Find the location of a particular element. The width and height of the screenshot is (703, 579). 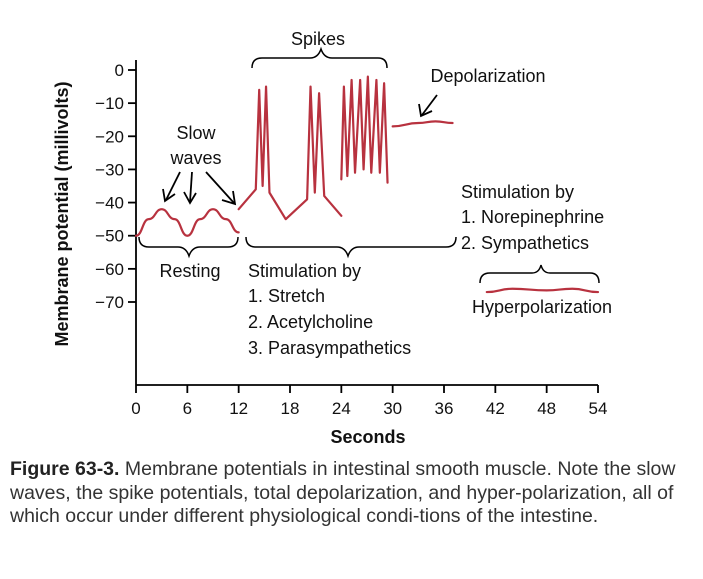

x-axis-title: Seconds is located at coordinates (367, 437).